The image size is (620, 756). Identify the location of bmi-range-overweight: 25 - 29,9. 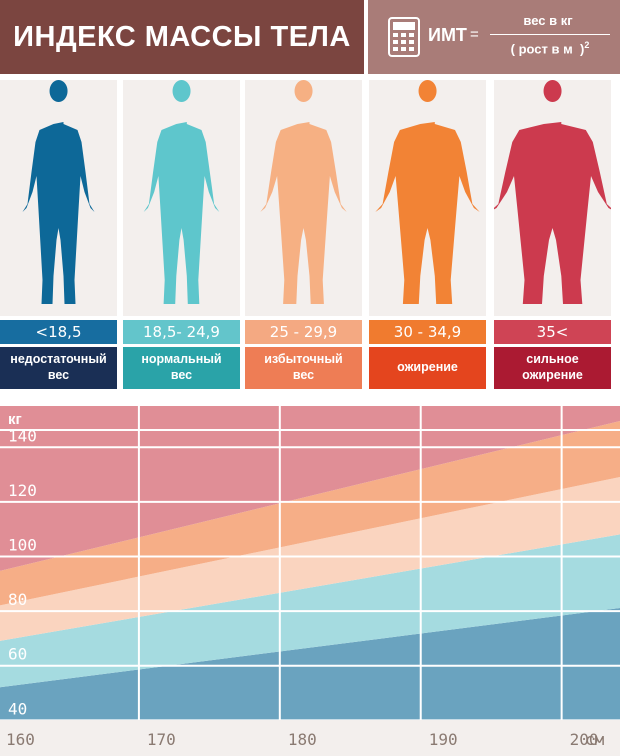
(303, 332).